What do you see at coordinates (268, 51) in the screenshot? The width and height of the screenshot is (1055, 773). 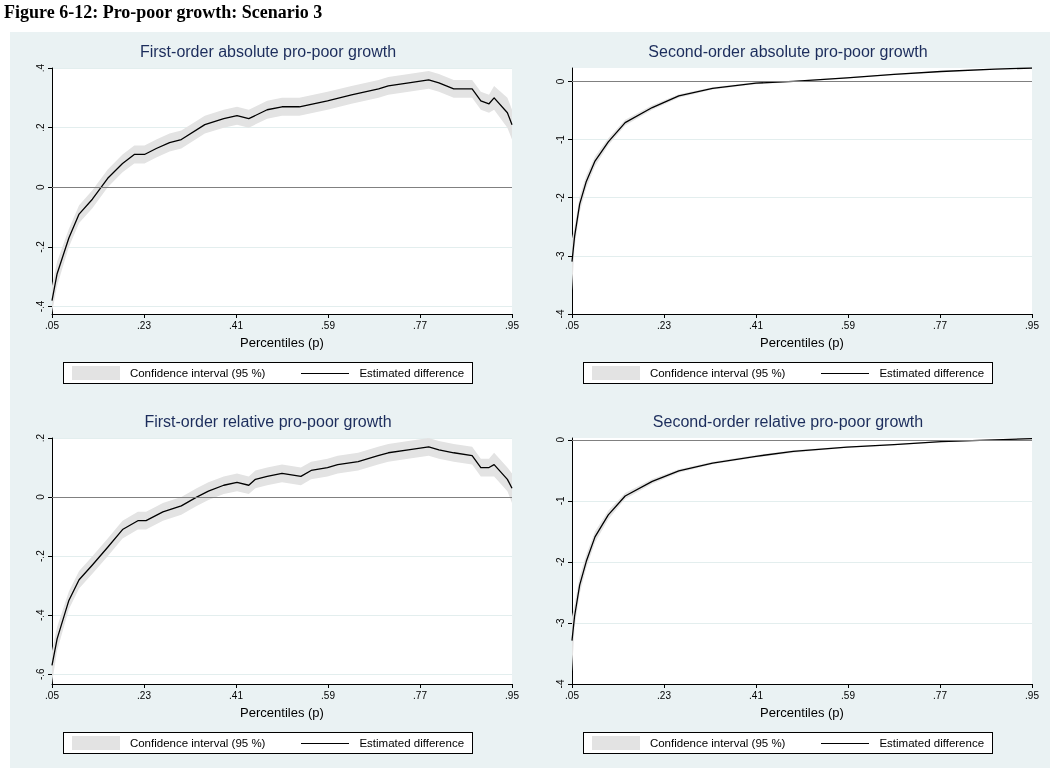 I see `chart-title: First-order absolute pro-poor growth` at bounding box center [268, 51].